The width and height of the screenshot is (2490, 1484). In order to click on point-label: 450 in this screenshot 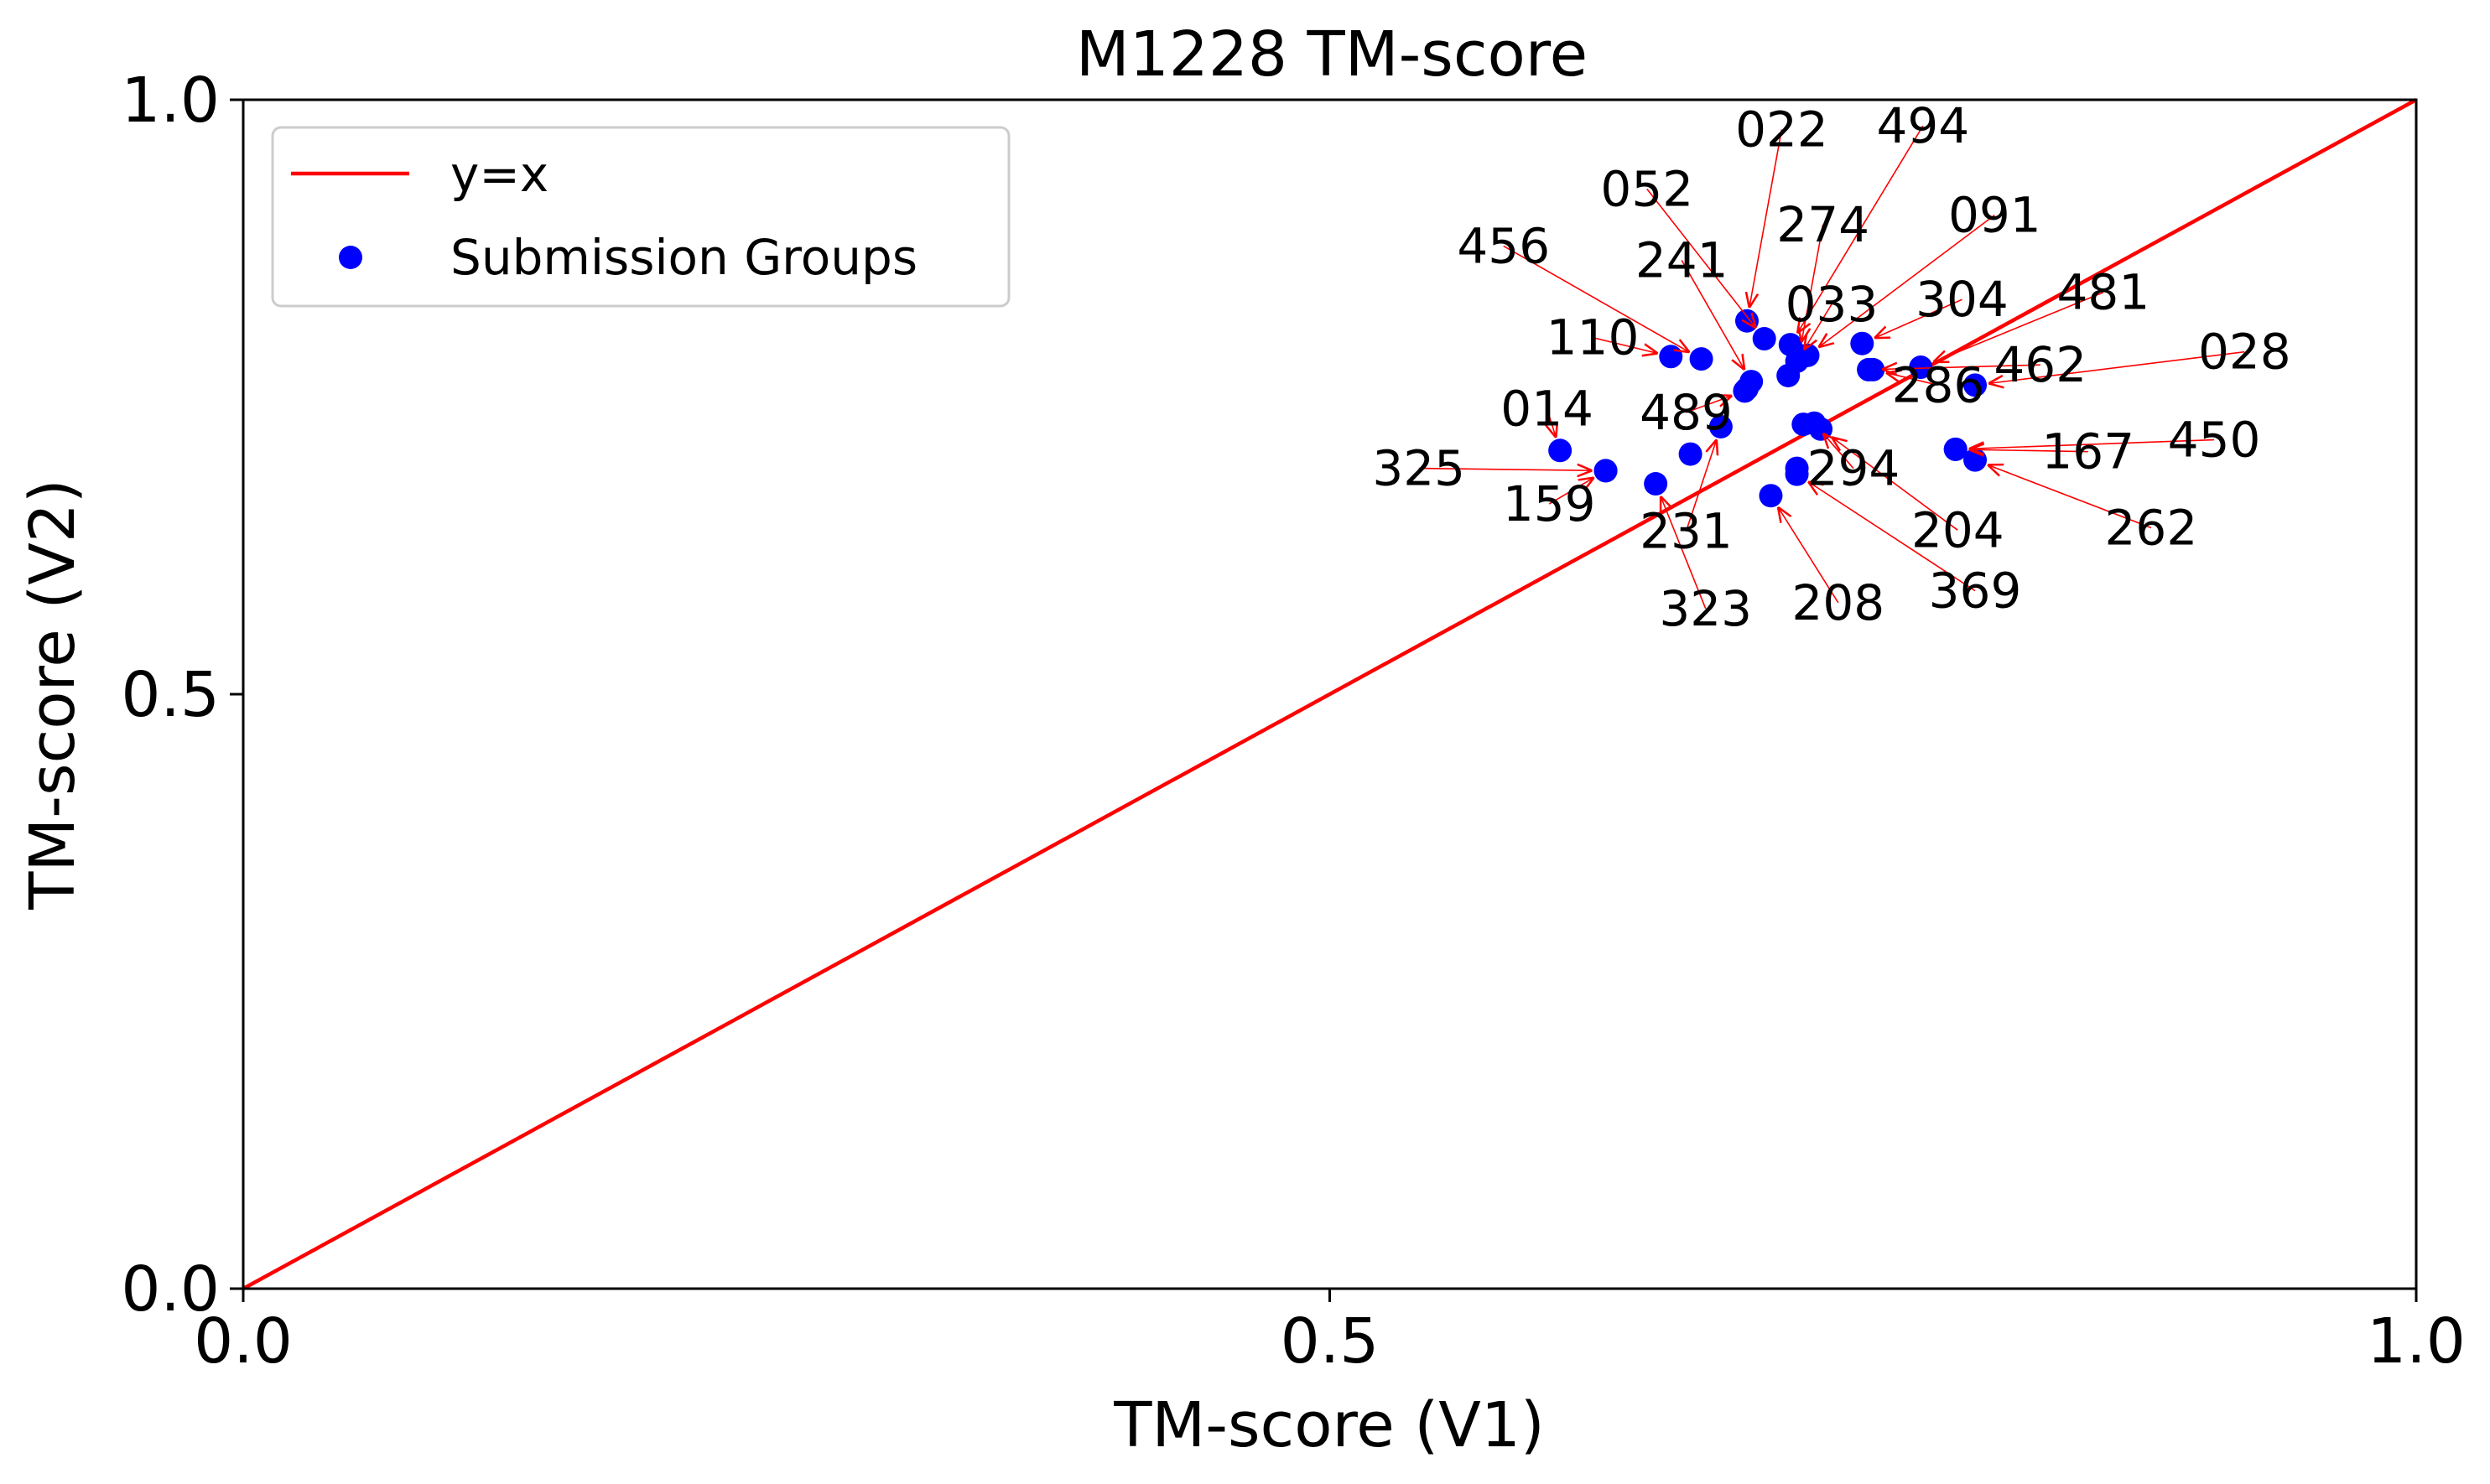, I will do `click(2214, 440)`.